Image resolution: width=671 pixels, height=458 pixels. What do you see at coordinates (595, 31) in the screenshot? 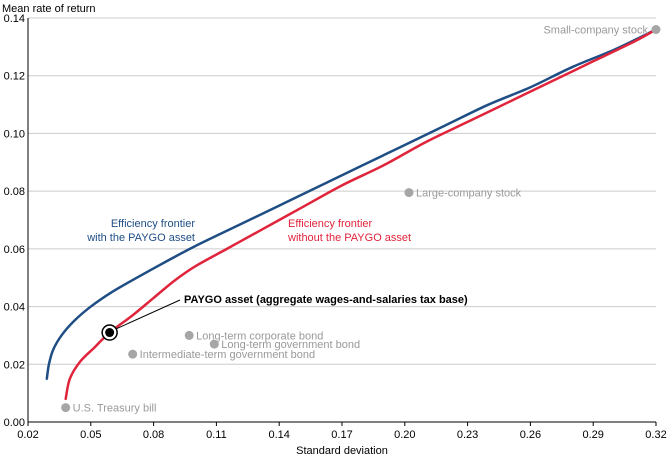
I see `asset-label-small-company-stock: Small-company stock` at bounding box center [595, 31].